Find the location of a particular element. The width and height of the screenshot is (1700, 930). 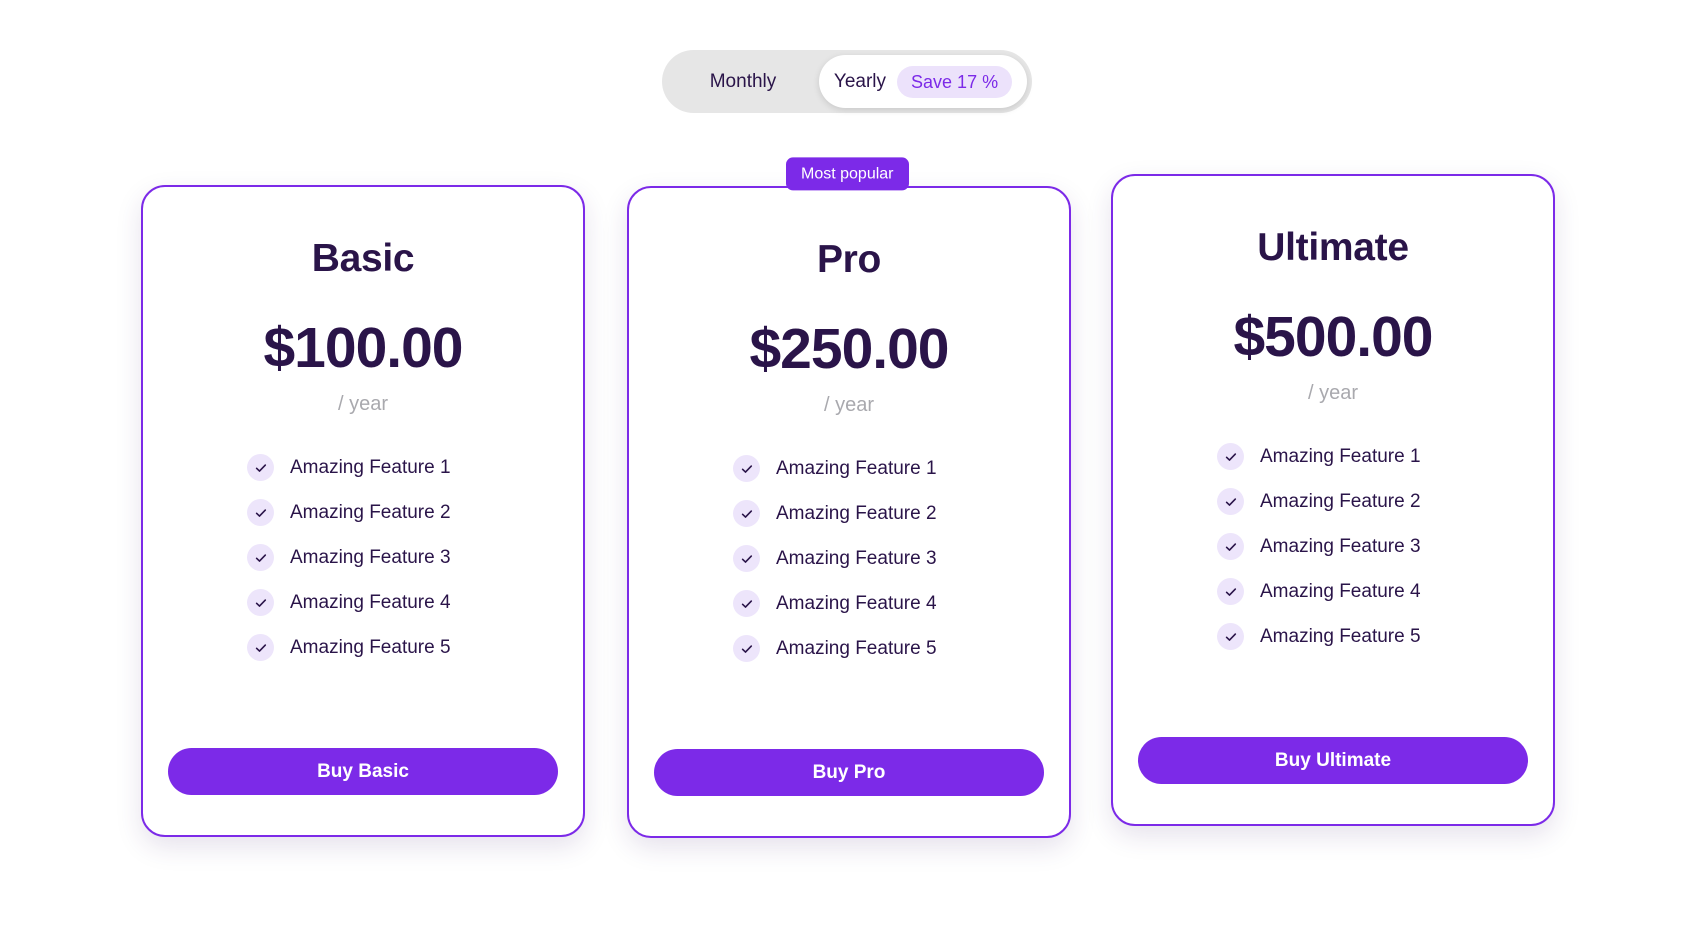

toggle-monthly-label: Monthly is located at coordinates (743, 81).